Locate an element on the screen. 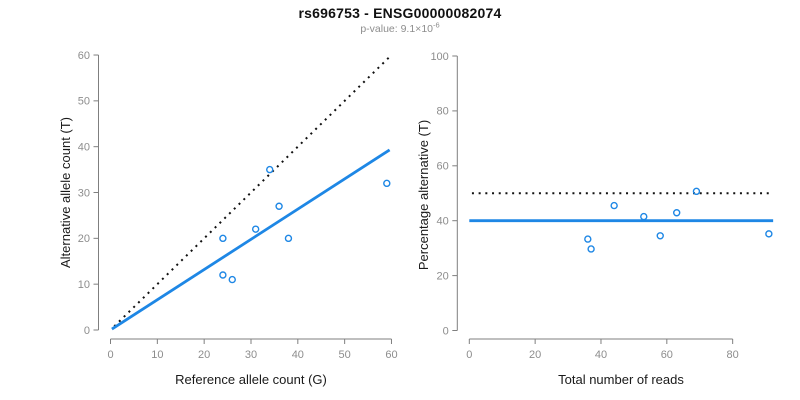 The image size is (800, 400). y-tick-label: 10 is located at coordinates (84, 285).